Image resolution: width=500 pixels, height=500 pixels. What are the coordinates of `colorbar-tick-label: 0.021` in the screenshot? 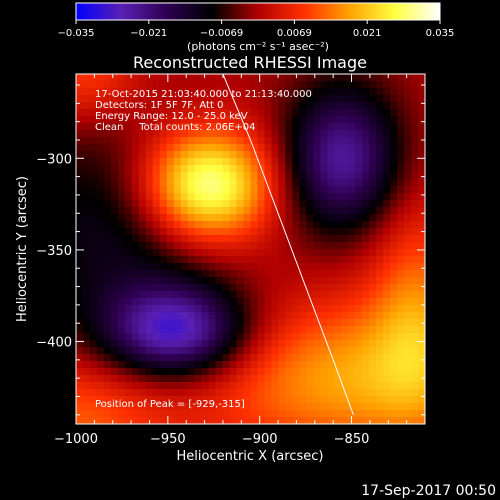 It's located at (367, 33).